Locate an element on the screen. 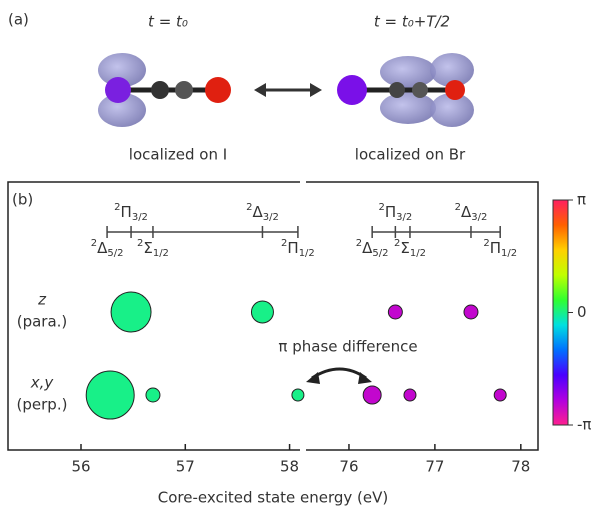 This screenshot has width=598, height=518. molecule-right is located at coordinates (405, 90).